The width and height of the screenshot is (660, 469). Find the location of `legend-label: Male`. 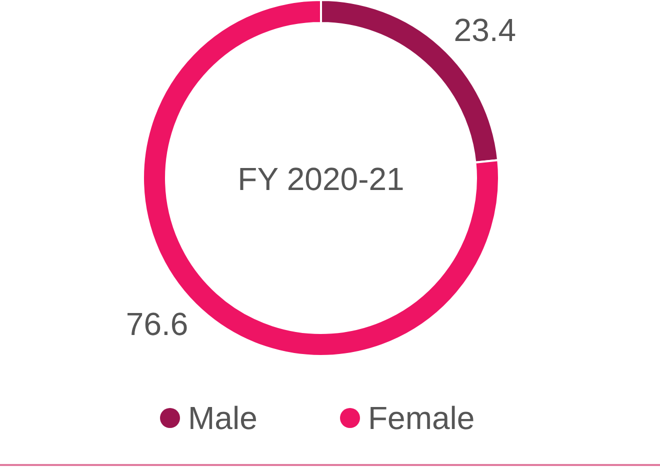

legend-label: Male is located at coordinates (223, 418).